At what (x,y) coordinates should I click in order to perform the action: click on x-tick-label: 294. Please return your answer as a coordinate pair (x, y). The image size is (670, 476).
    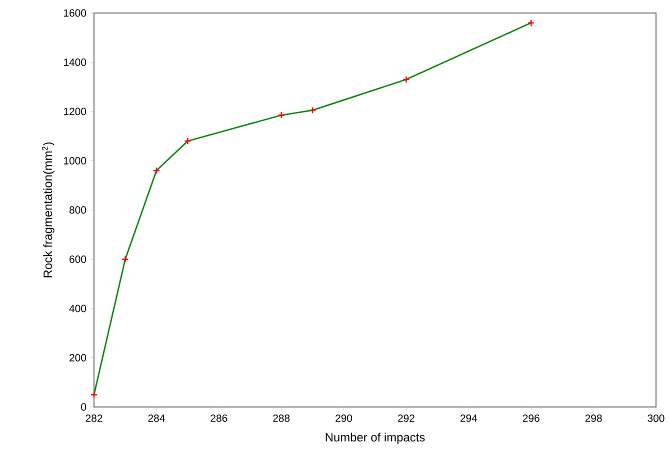
    Looking at the image, I should click on (469, 418).